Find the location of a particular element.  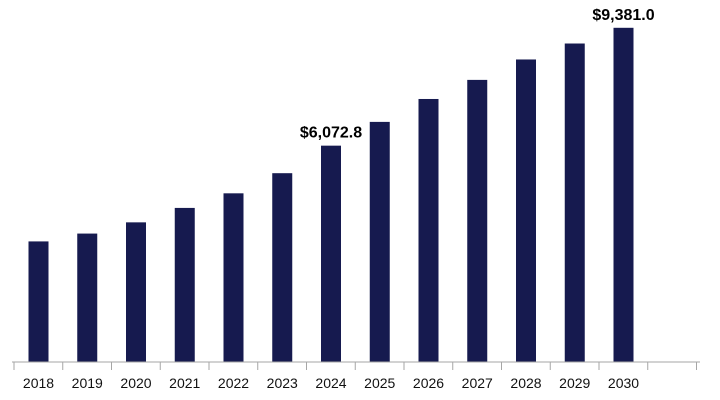

x-tick-label-2025: 2025 is located at coordinates (379, 383).